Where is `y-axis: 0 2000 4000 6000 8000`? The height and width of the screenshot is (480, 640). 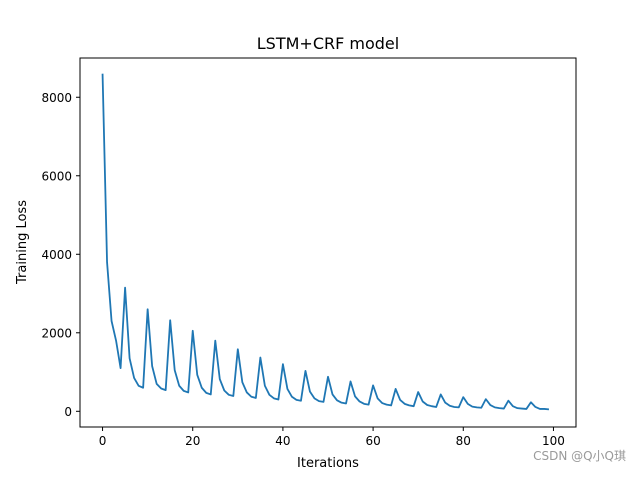 y-axis: 0 2000 4000 6000 8000 is located at coordinates (60, 255).